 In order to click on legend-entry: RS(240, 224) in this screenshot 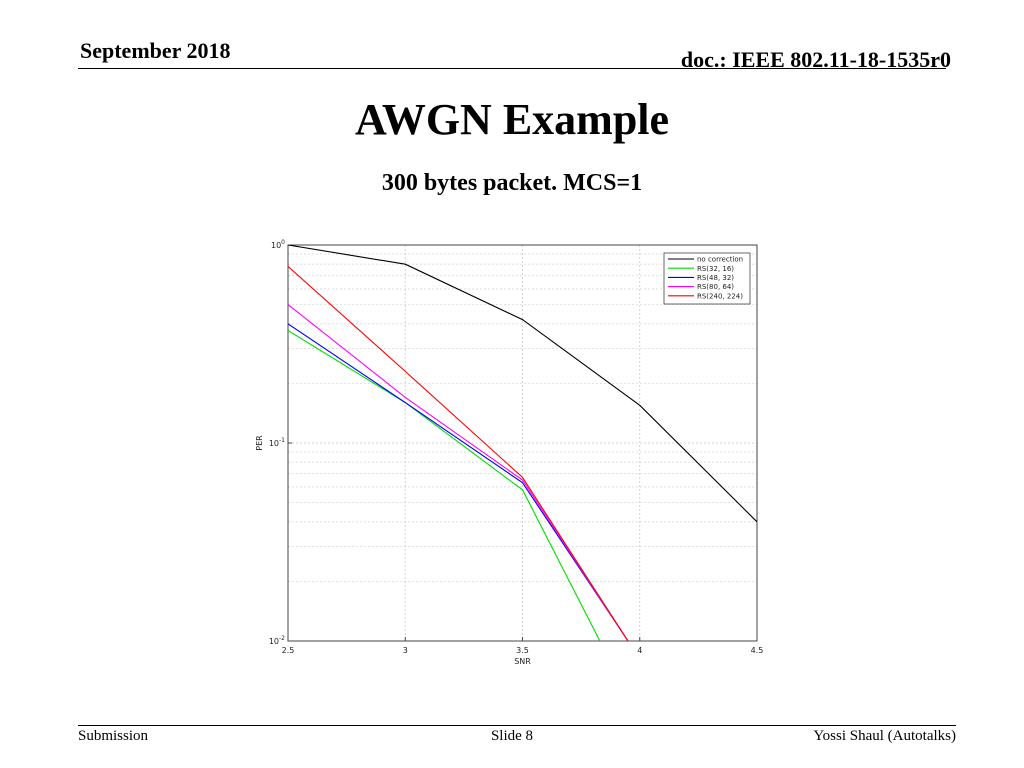, I will do `click(720, 296)`.